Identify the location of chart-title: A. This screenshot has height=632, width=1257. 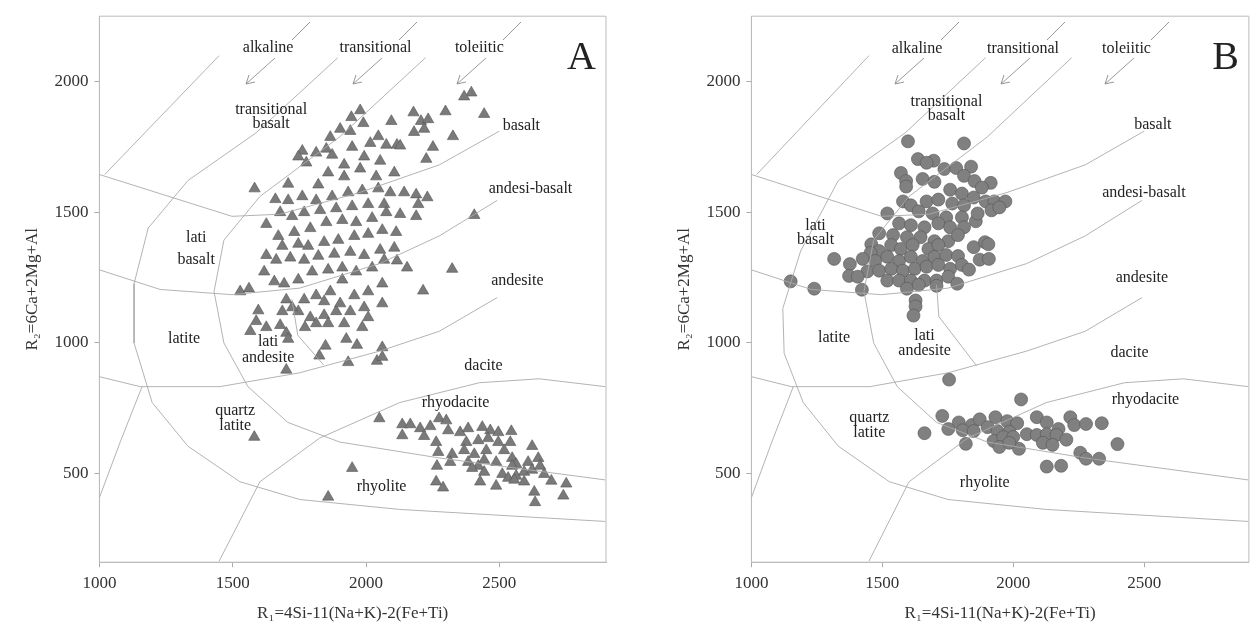
(582, 55).